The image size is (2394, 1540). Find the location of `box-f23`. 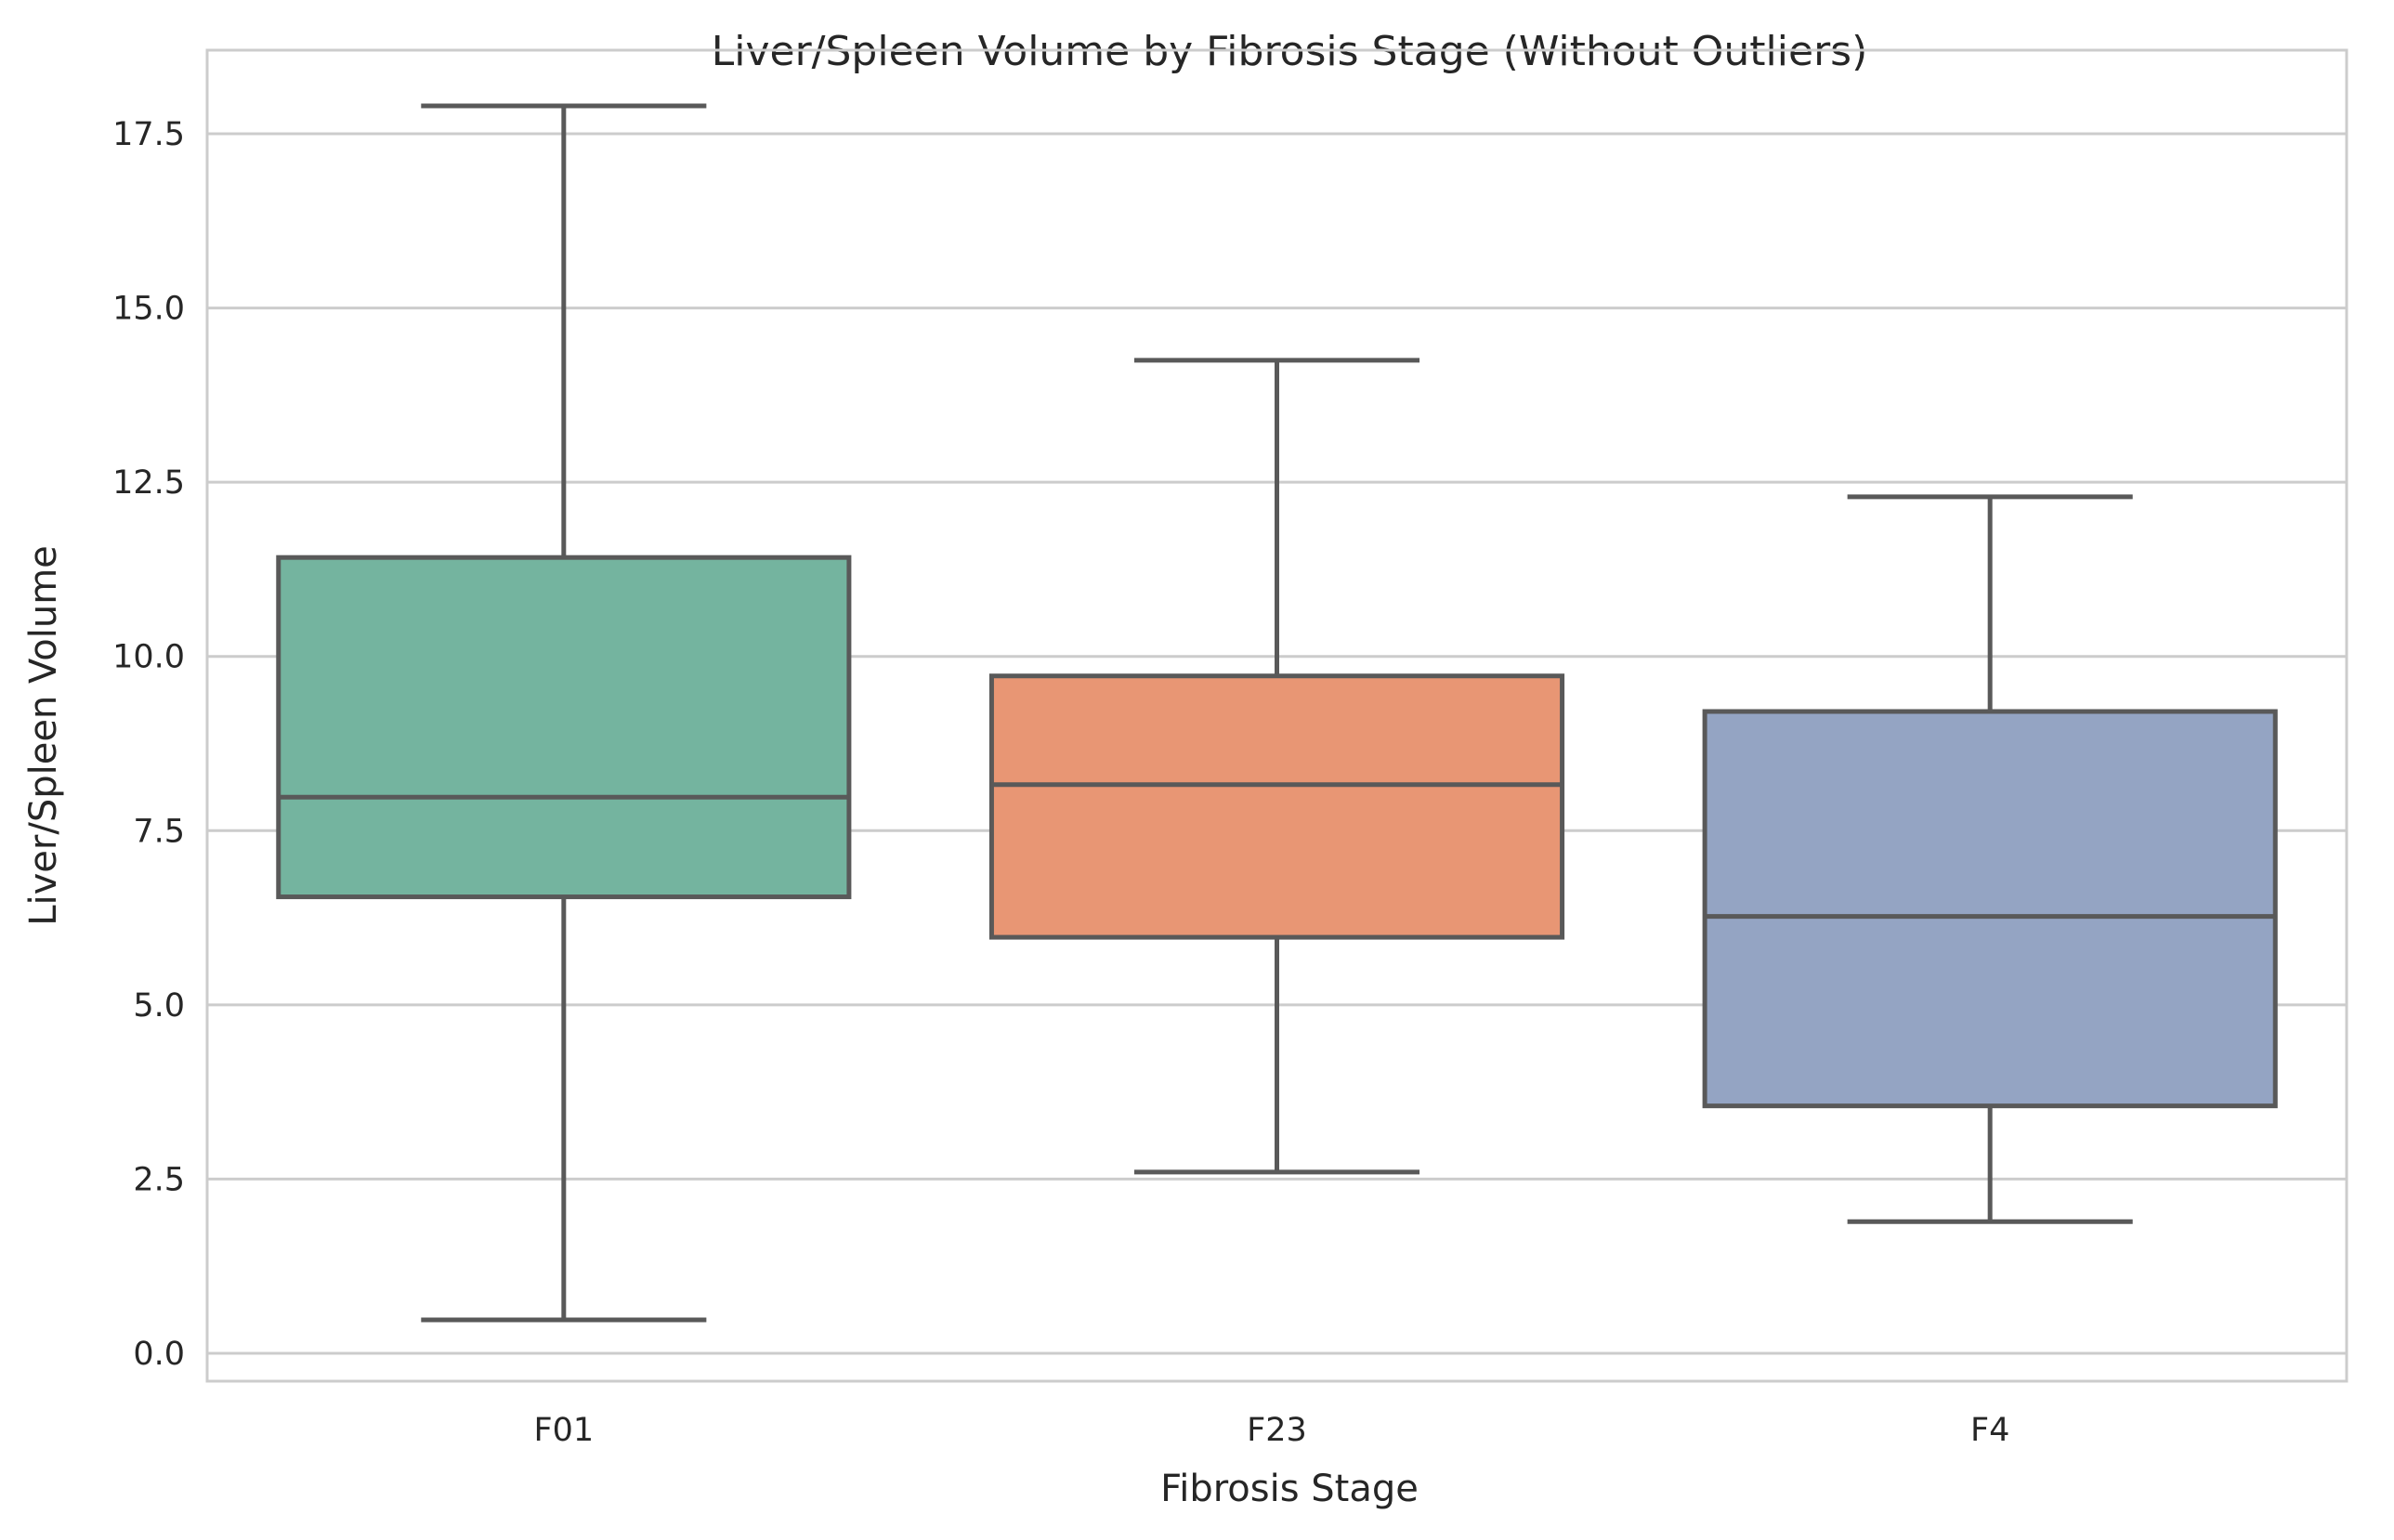

box-f23 is located at coordinates (1276, 766).